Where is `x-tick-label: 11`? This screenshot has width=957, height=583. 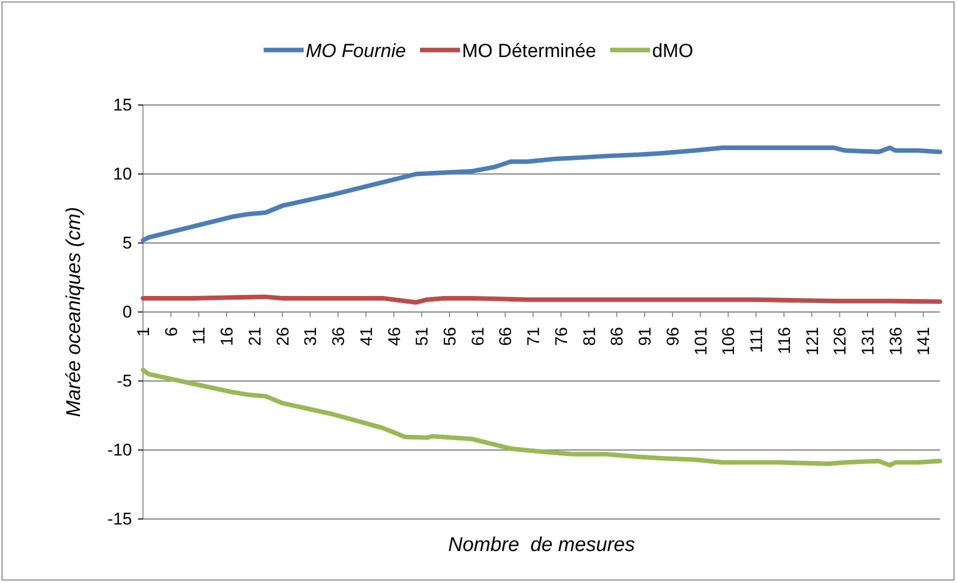
x-tick-label: 11 is located at coordinates (199, 336).